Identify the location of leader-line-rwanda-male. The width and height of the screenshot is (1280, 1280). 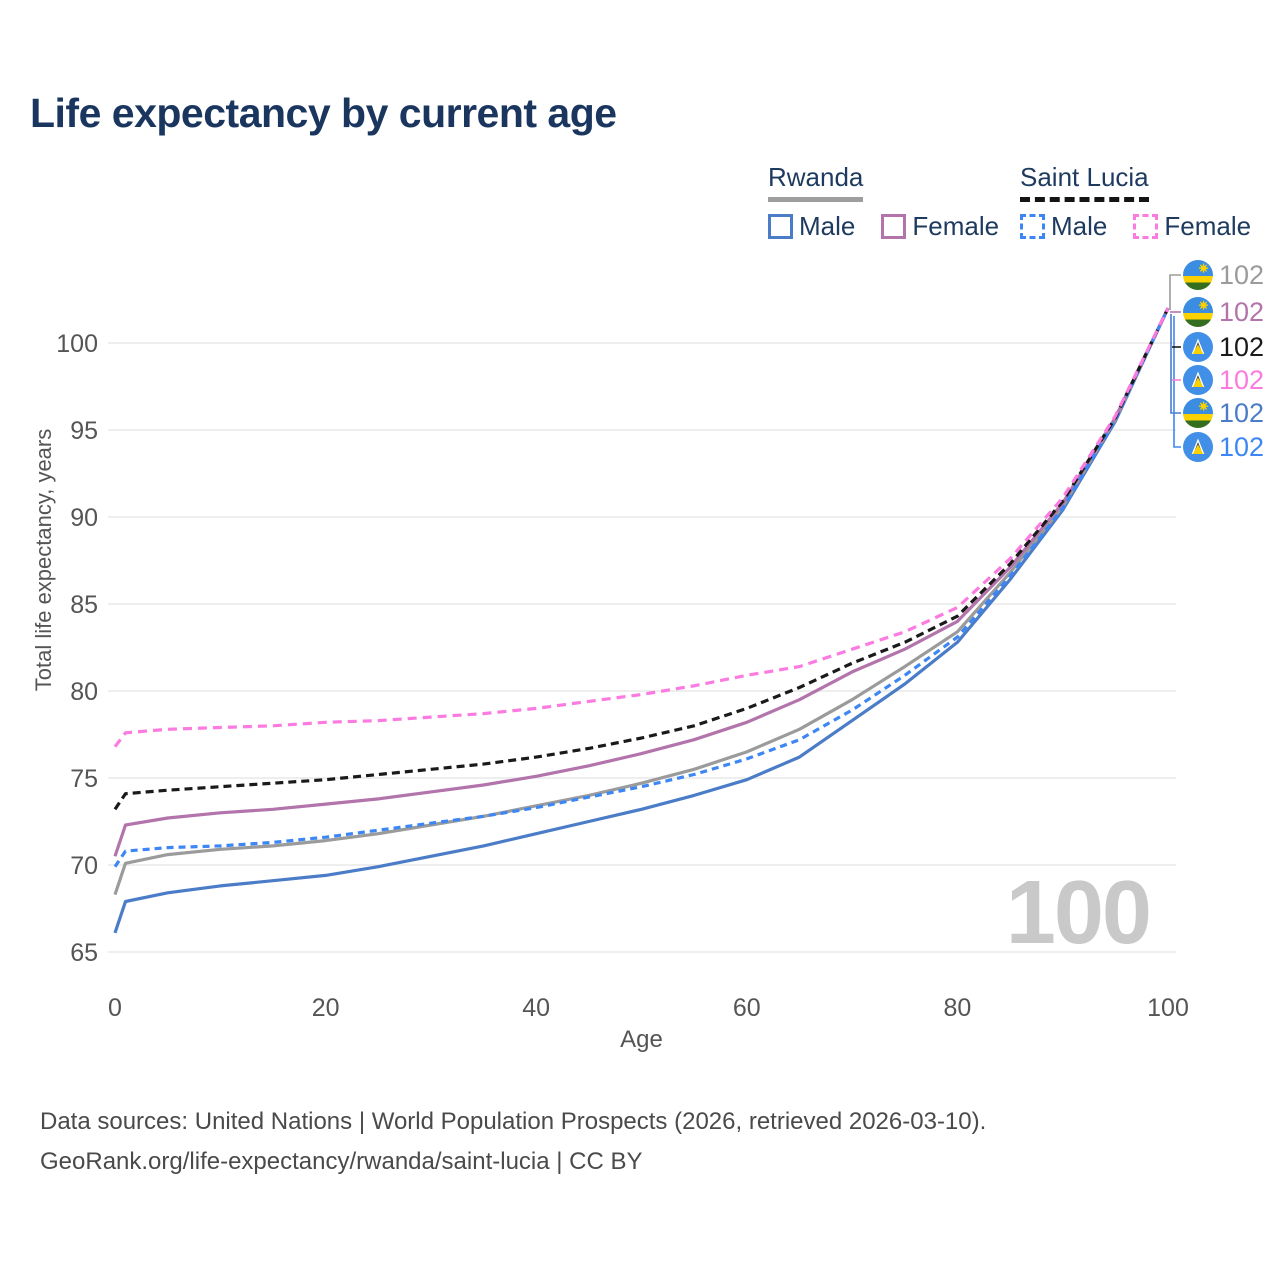
(1175, 364).